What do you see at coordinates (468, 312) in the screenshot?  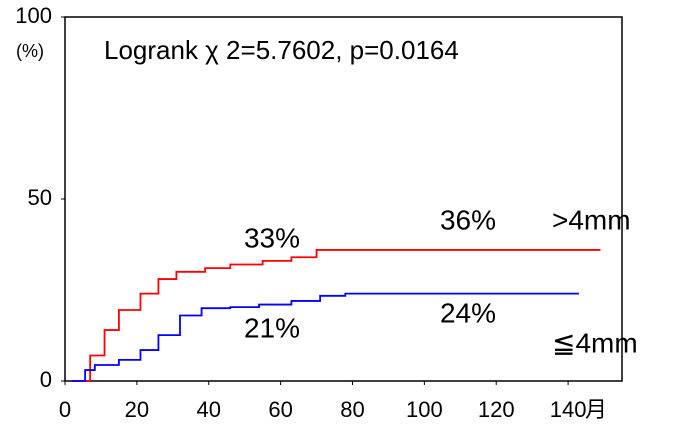 I see `annotation: 24%` at bounding box center [468, 312].